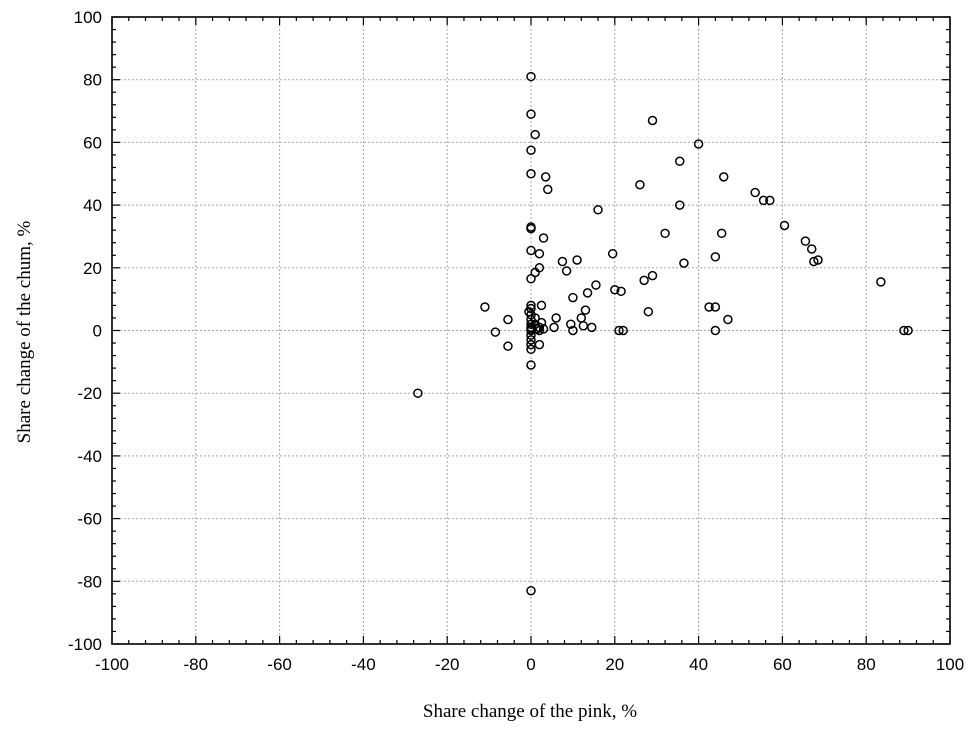 The width and height of the screenshot is (975, 731). What do you see at coordinates (950, 664) in the screenshot?
I see `x-tick-label: 100` at bounding box center [950, 664].